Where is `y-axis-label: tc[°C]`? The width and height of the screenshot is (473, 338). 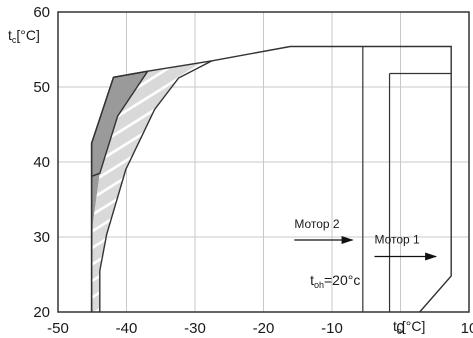
y-axis-label: tc[°C] is located at coordinates (24, 36).